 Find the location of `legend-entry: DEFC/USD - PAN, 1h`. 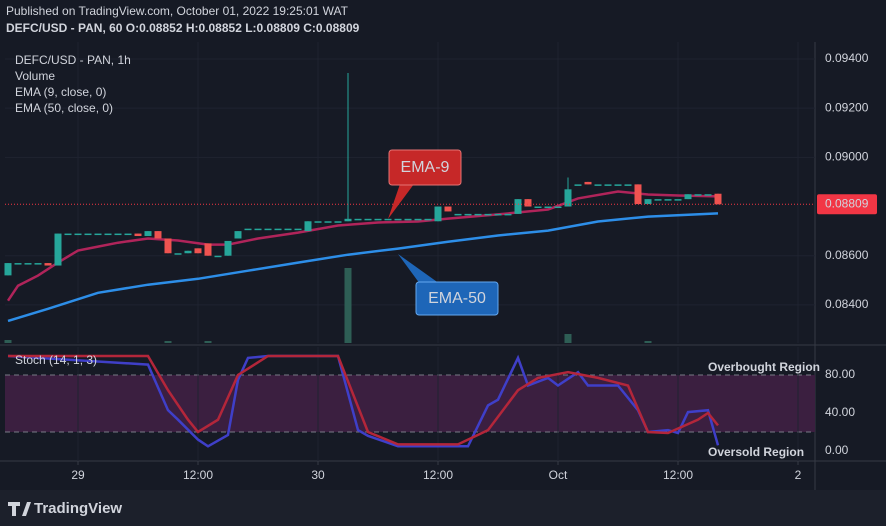

legend-entry: DEFC/USD - PAN, 1h is located at coordinates (73, 60).